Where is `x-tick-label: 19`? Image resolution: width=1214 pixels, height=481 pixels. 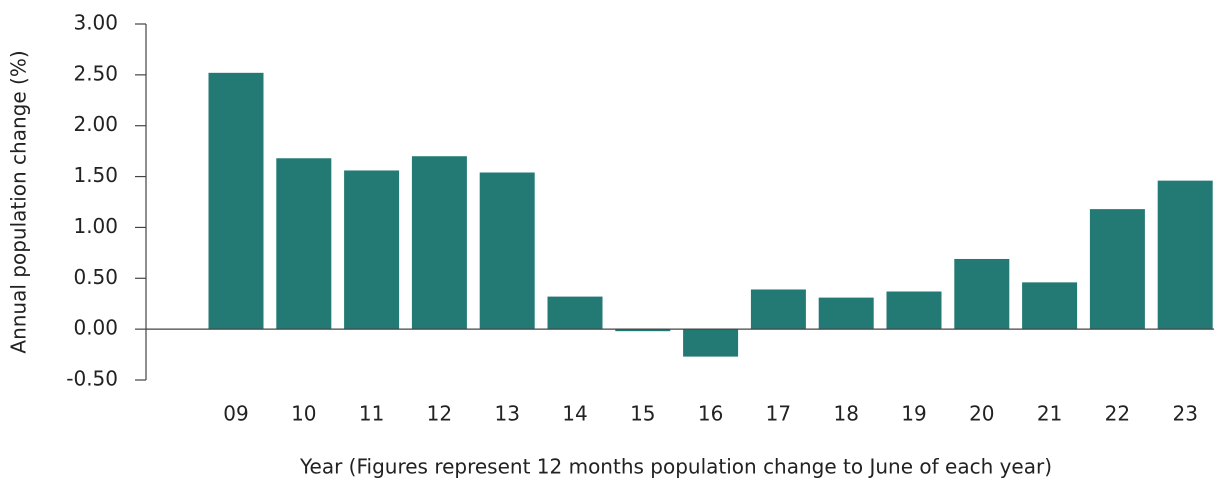 x-tick-label: 19 is located at coordinates (913, 414).